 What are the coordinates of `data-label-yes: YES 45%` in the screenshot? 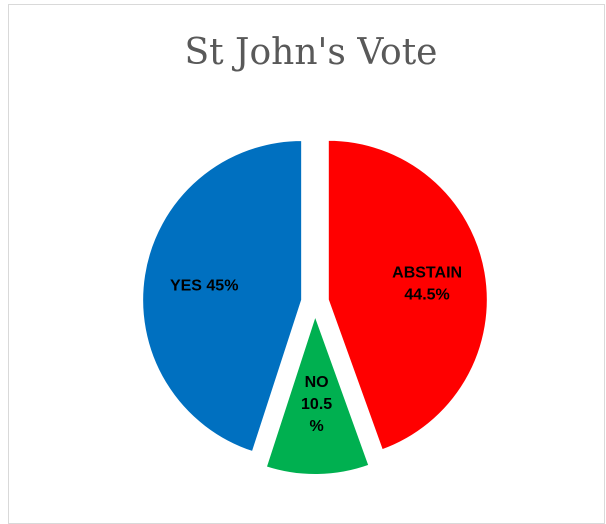 It's located at (204, 285).